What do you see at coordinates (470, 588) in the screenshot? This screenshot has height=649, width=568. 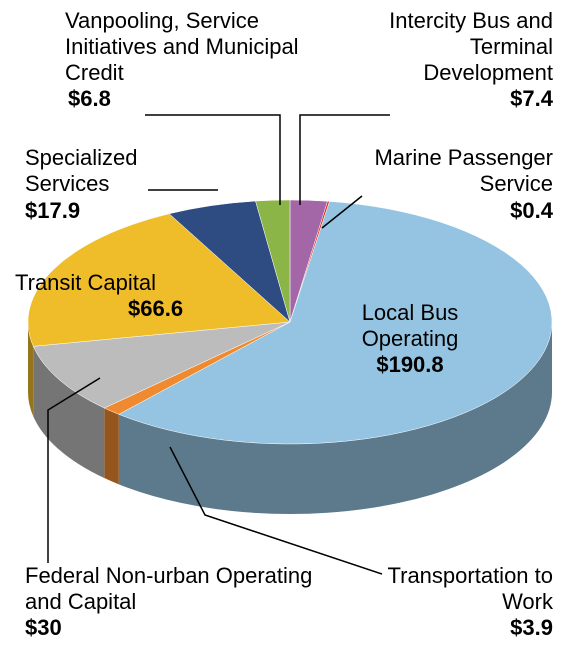 I see `slice-label: Transportation to Work` at bounding box center [470, 588].